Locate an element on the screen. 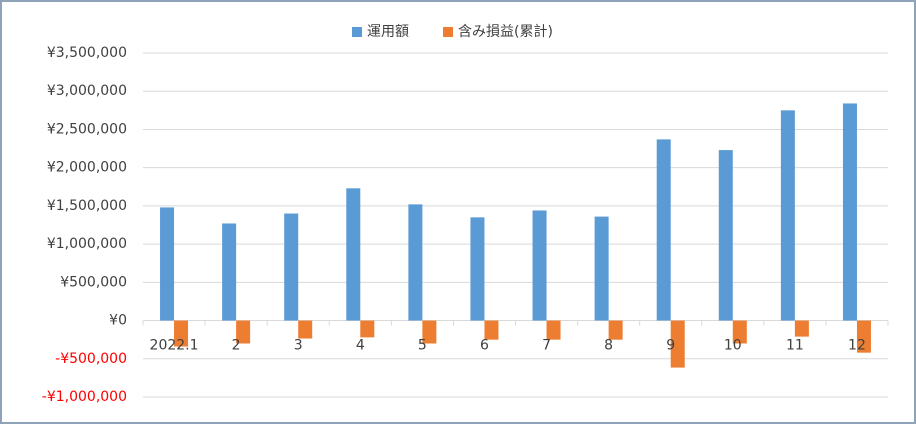 The height and width of the screenshot is (424, 916). y-tick-label: -¥1,000,000 is located at coordinates (84, 397).